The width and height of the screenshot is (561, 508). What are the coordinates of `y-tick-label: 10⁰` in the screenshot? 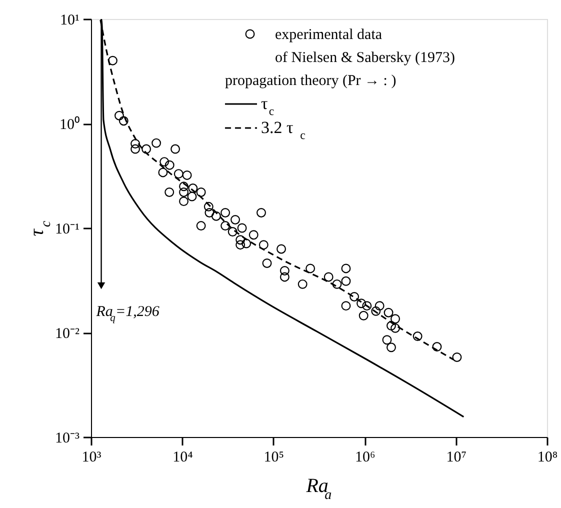 It's located at (70, 124).